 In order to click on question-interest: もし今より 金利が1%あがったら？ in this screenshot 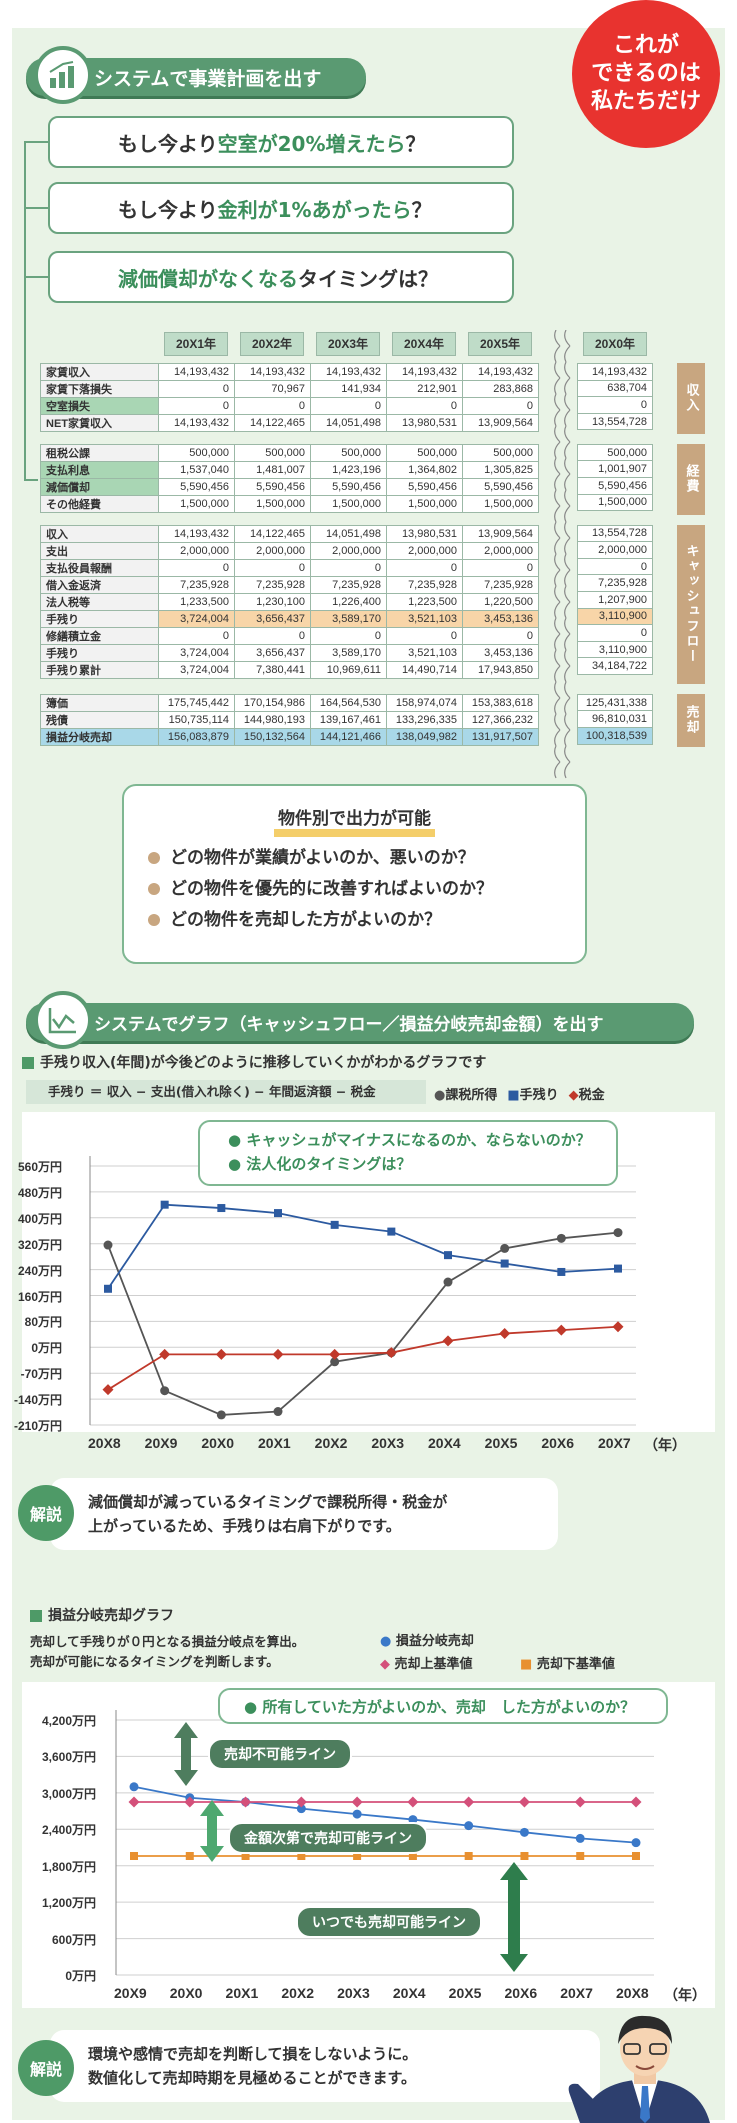, I will do `click(281, 208)`.